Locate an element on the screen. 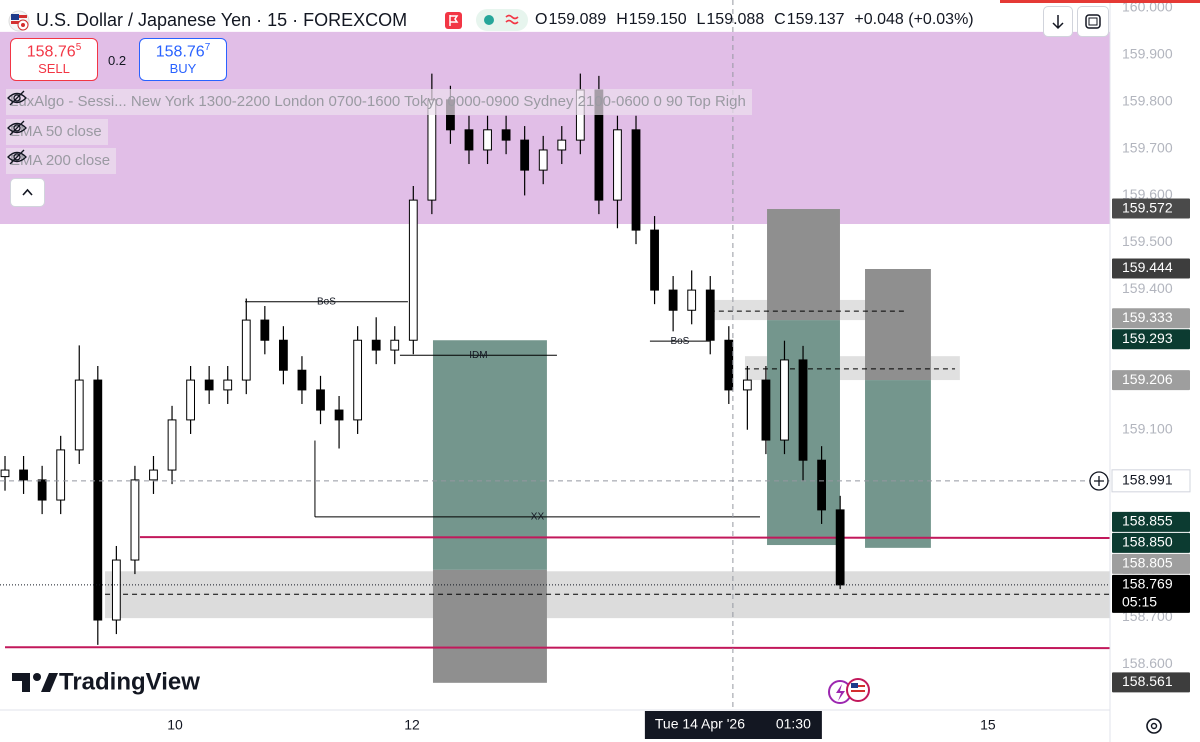 The width and height of the screenshot is (1200, 742). sell-button: 158.765 SELL is located at coordinates (54, 59).